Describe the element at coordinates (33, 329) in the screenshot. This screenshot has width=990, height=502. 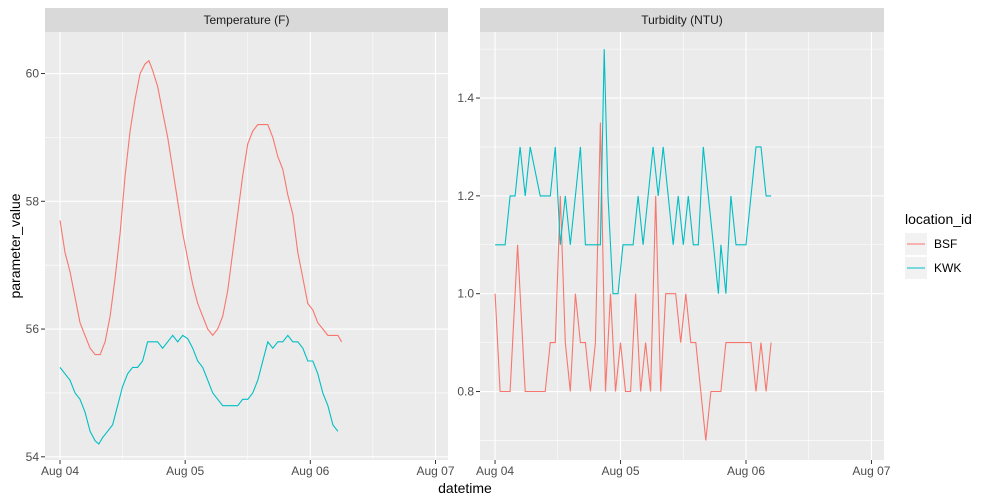
I see `y-tick-label: 56` at that location.